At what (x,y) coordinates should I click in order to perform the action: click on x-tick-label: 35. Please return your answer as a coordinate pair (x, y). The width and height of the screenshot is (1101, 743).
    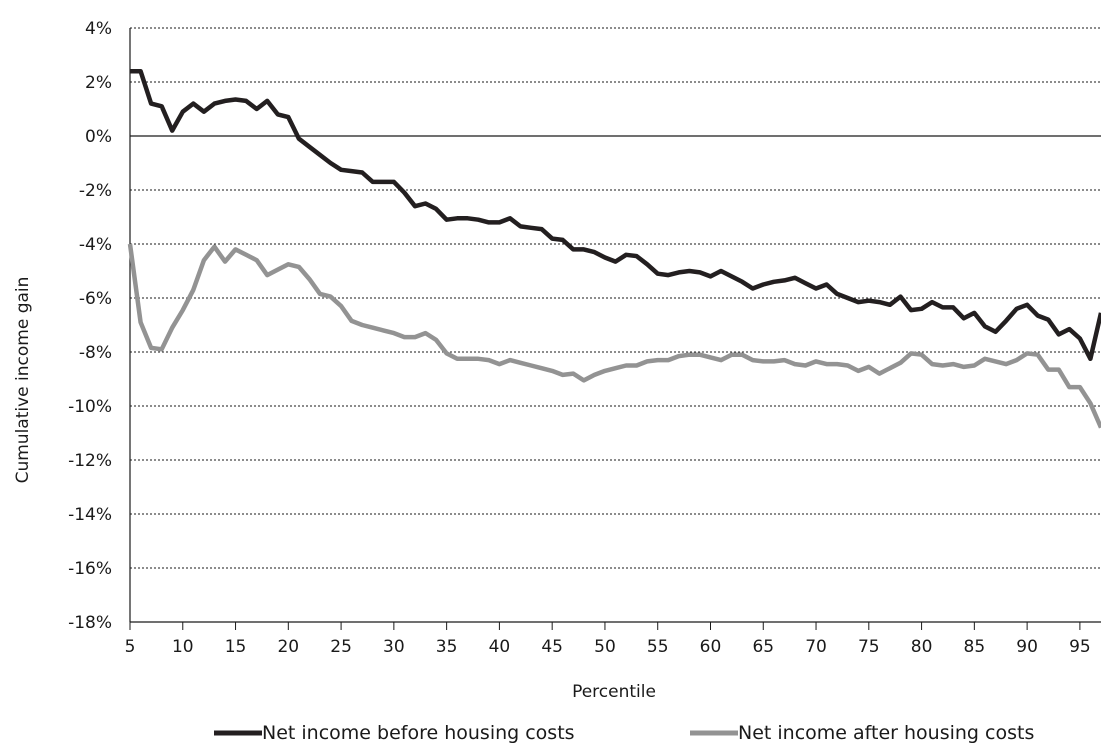
    Looking at the image, I should click on (447, 647).